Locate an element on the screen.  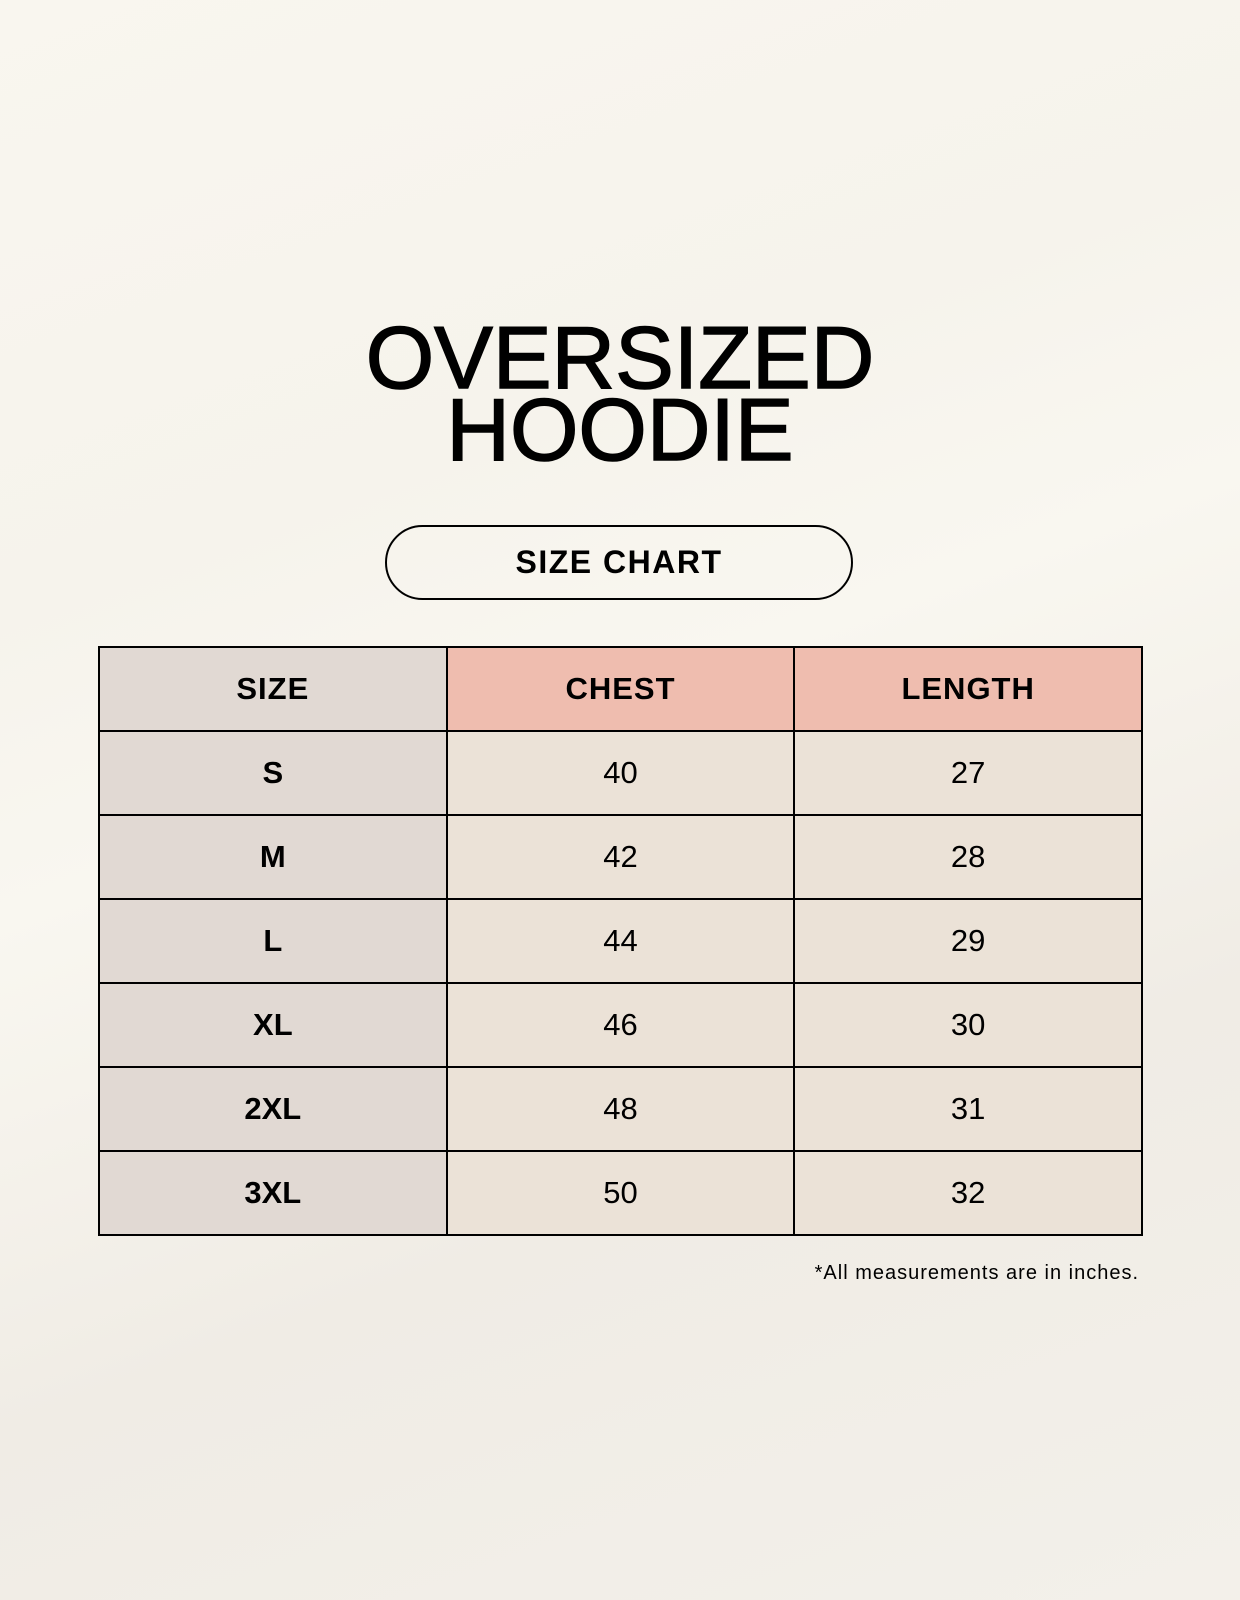
table-row: XL 46 30 is located at coordinates (620, 1025).